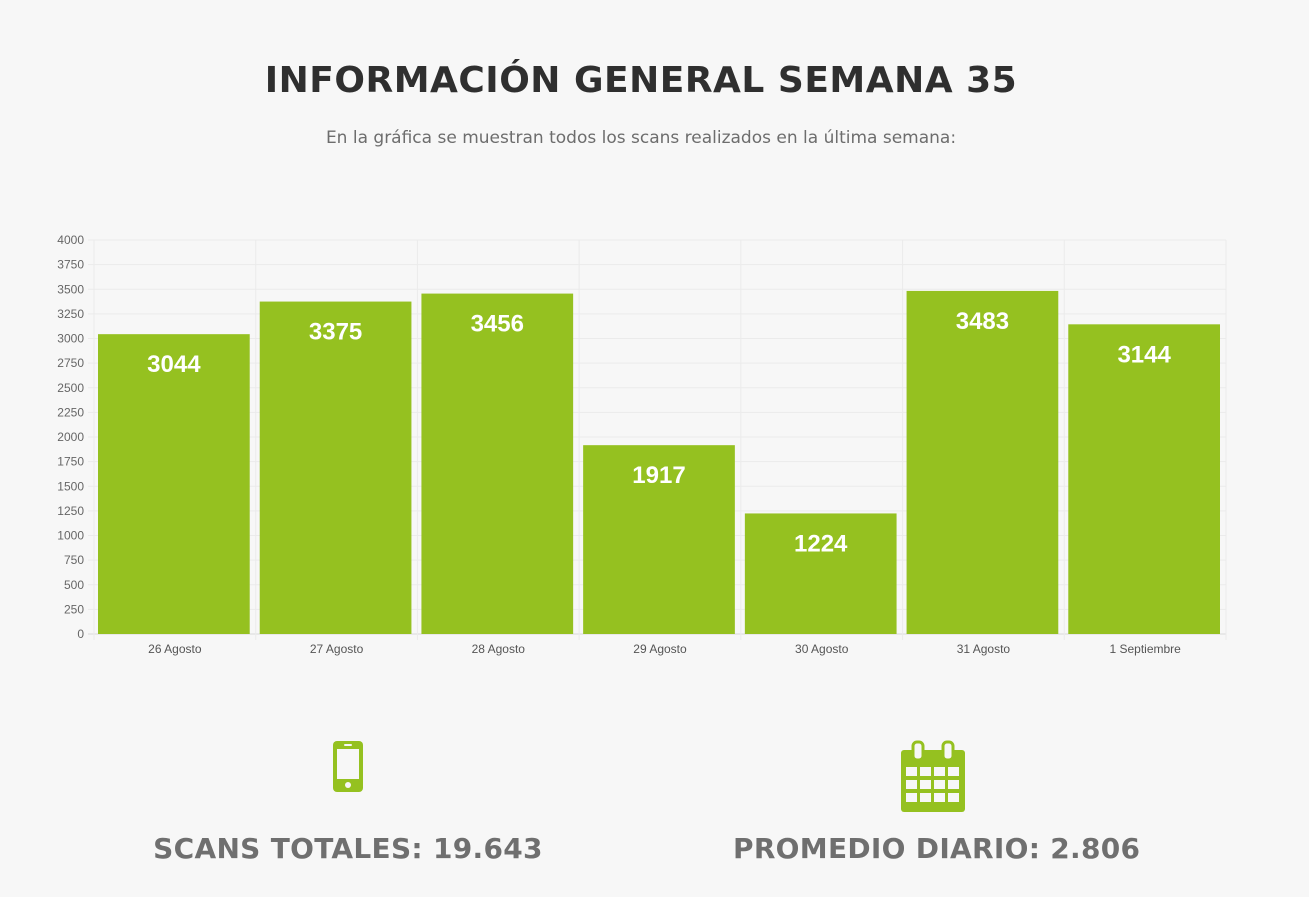  What do you see at coordinates (70, 536) in the screenshot?
I see `y-tick-label: 1000` at bounding box center [70, 536].